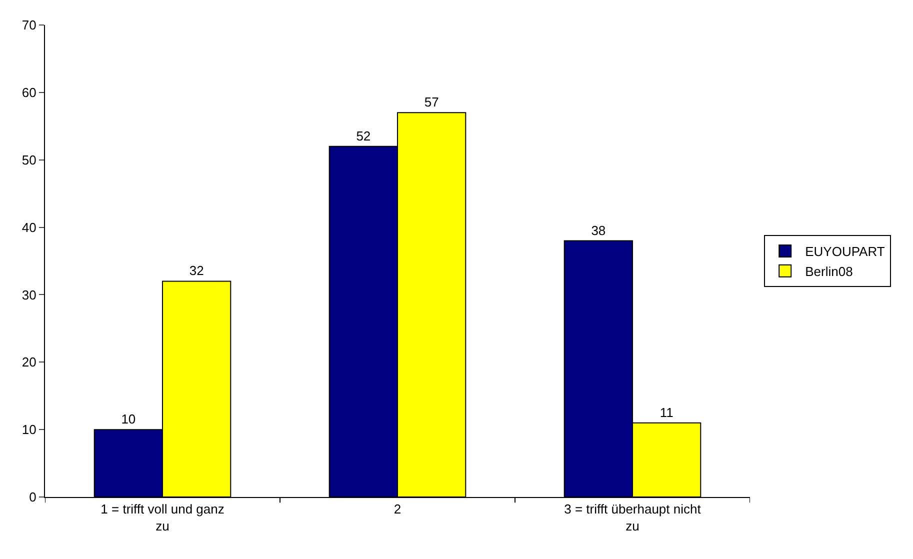  What do you see at coordinates (829, 271) in the screenshot?
I see `legend-label: Berlin08` at bounding box center [829, 271].